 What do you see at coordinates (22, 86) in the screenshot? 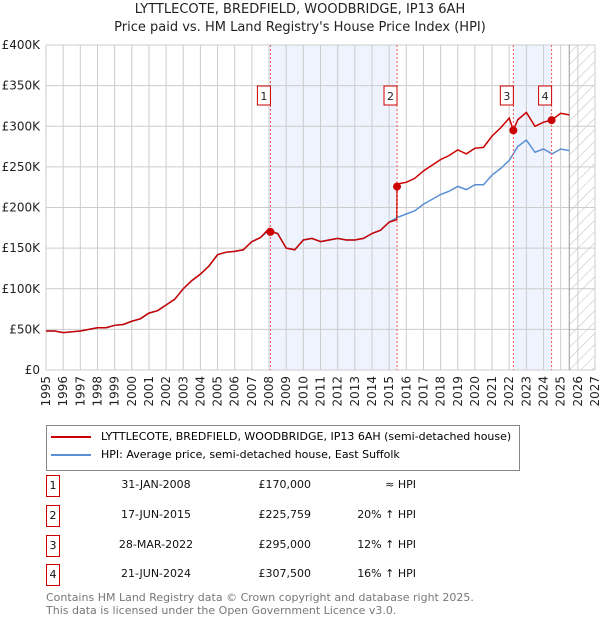
I see `y-tick-label: £350K` at bounding box center [22, 86].